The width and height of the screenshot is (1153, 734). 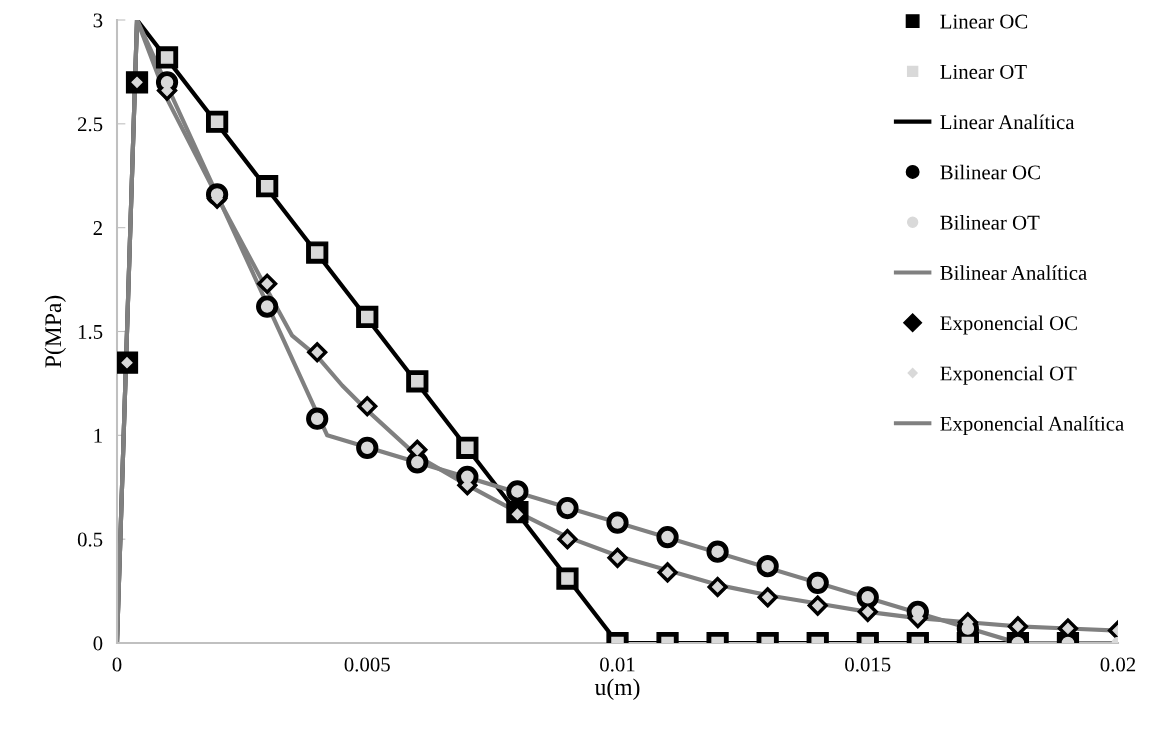 I want to click on legend-label: Exponencial OT, so click(x=1008, y=375).